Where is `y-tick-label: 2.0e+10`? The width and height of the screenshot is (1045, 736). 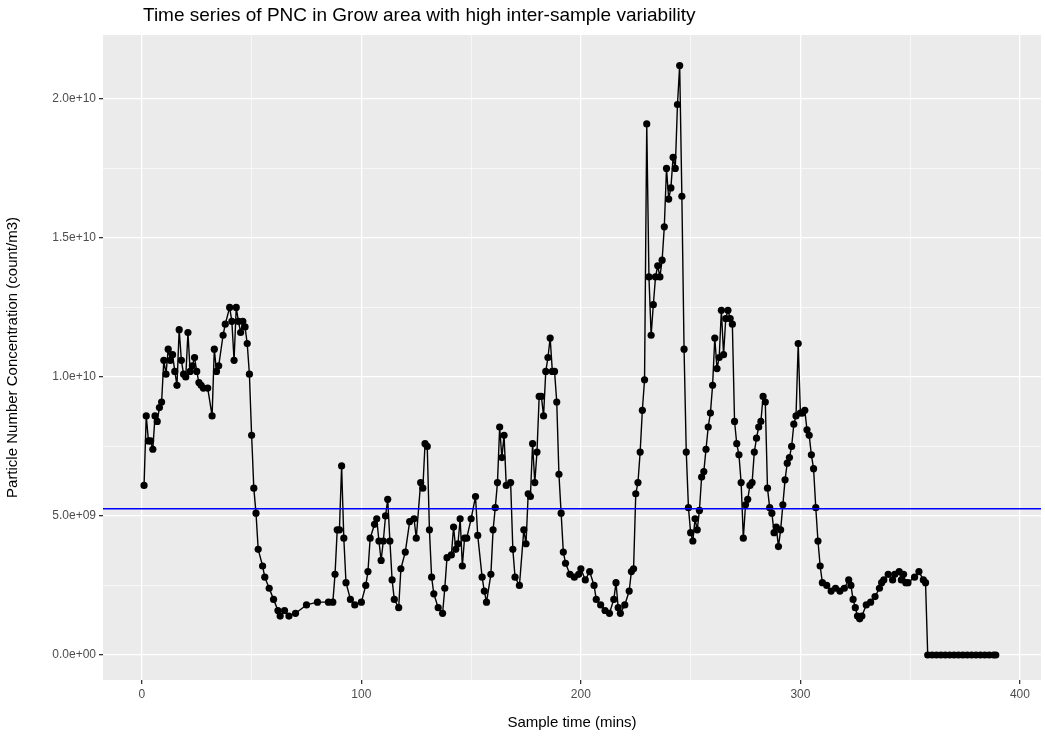 y-tick-label: 2.0e+10 is located at coordinates (74, 98).